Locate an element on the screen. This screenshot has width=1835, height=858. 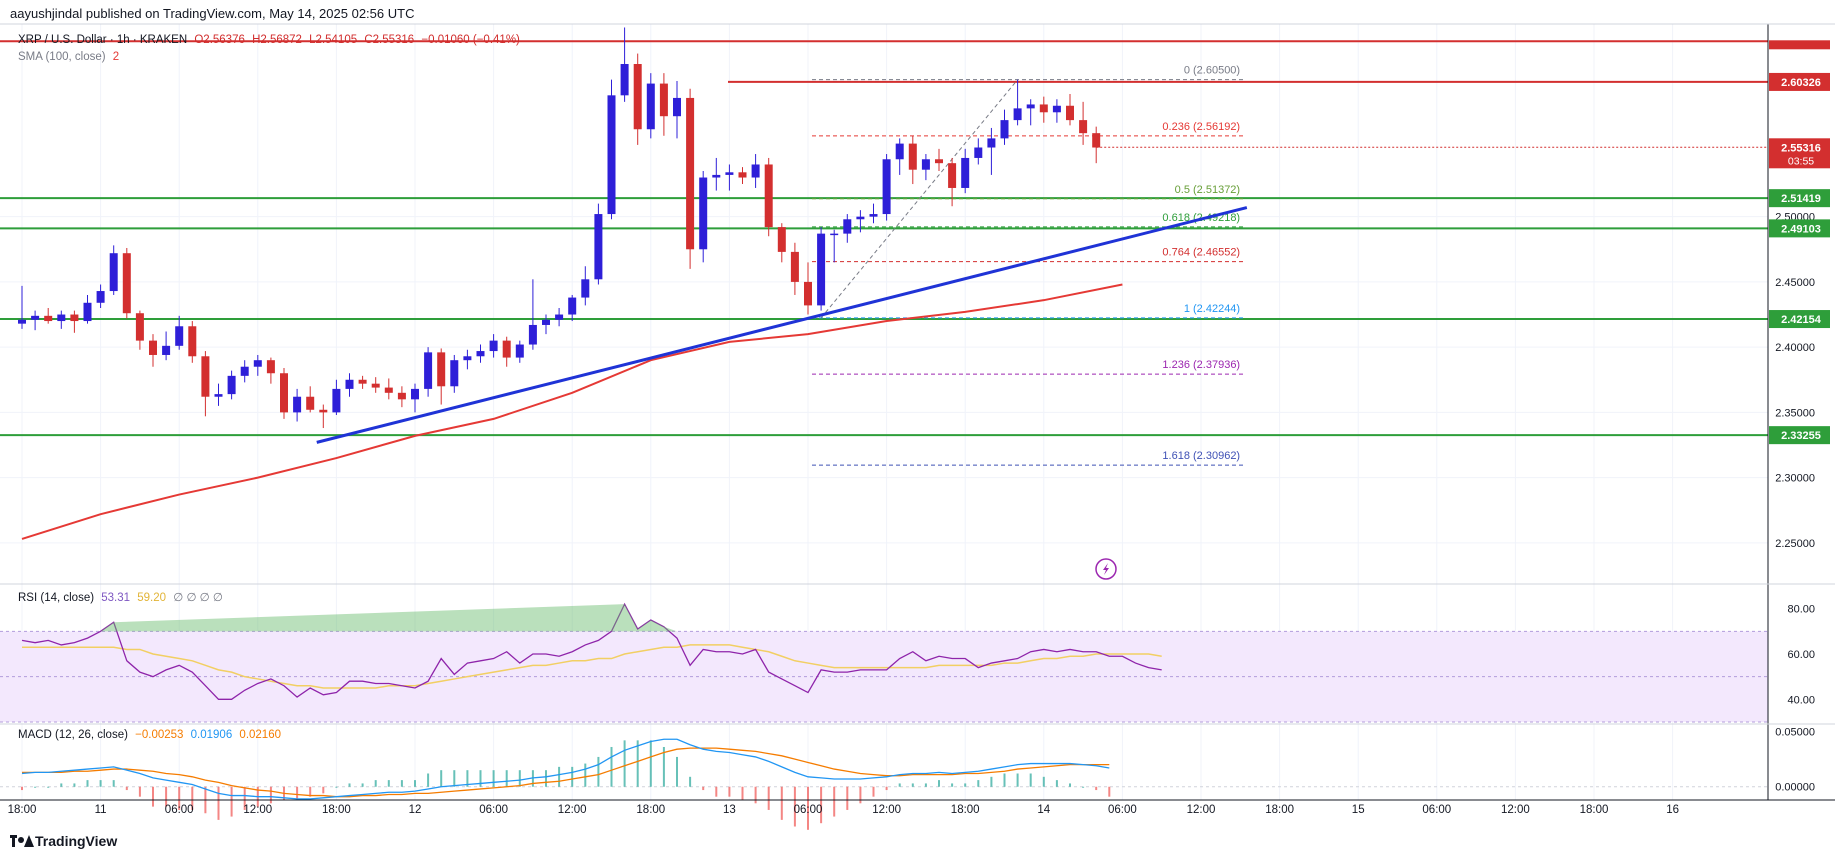
time-label: 12:00 is located at coordinates (257, 810).